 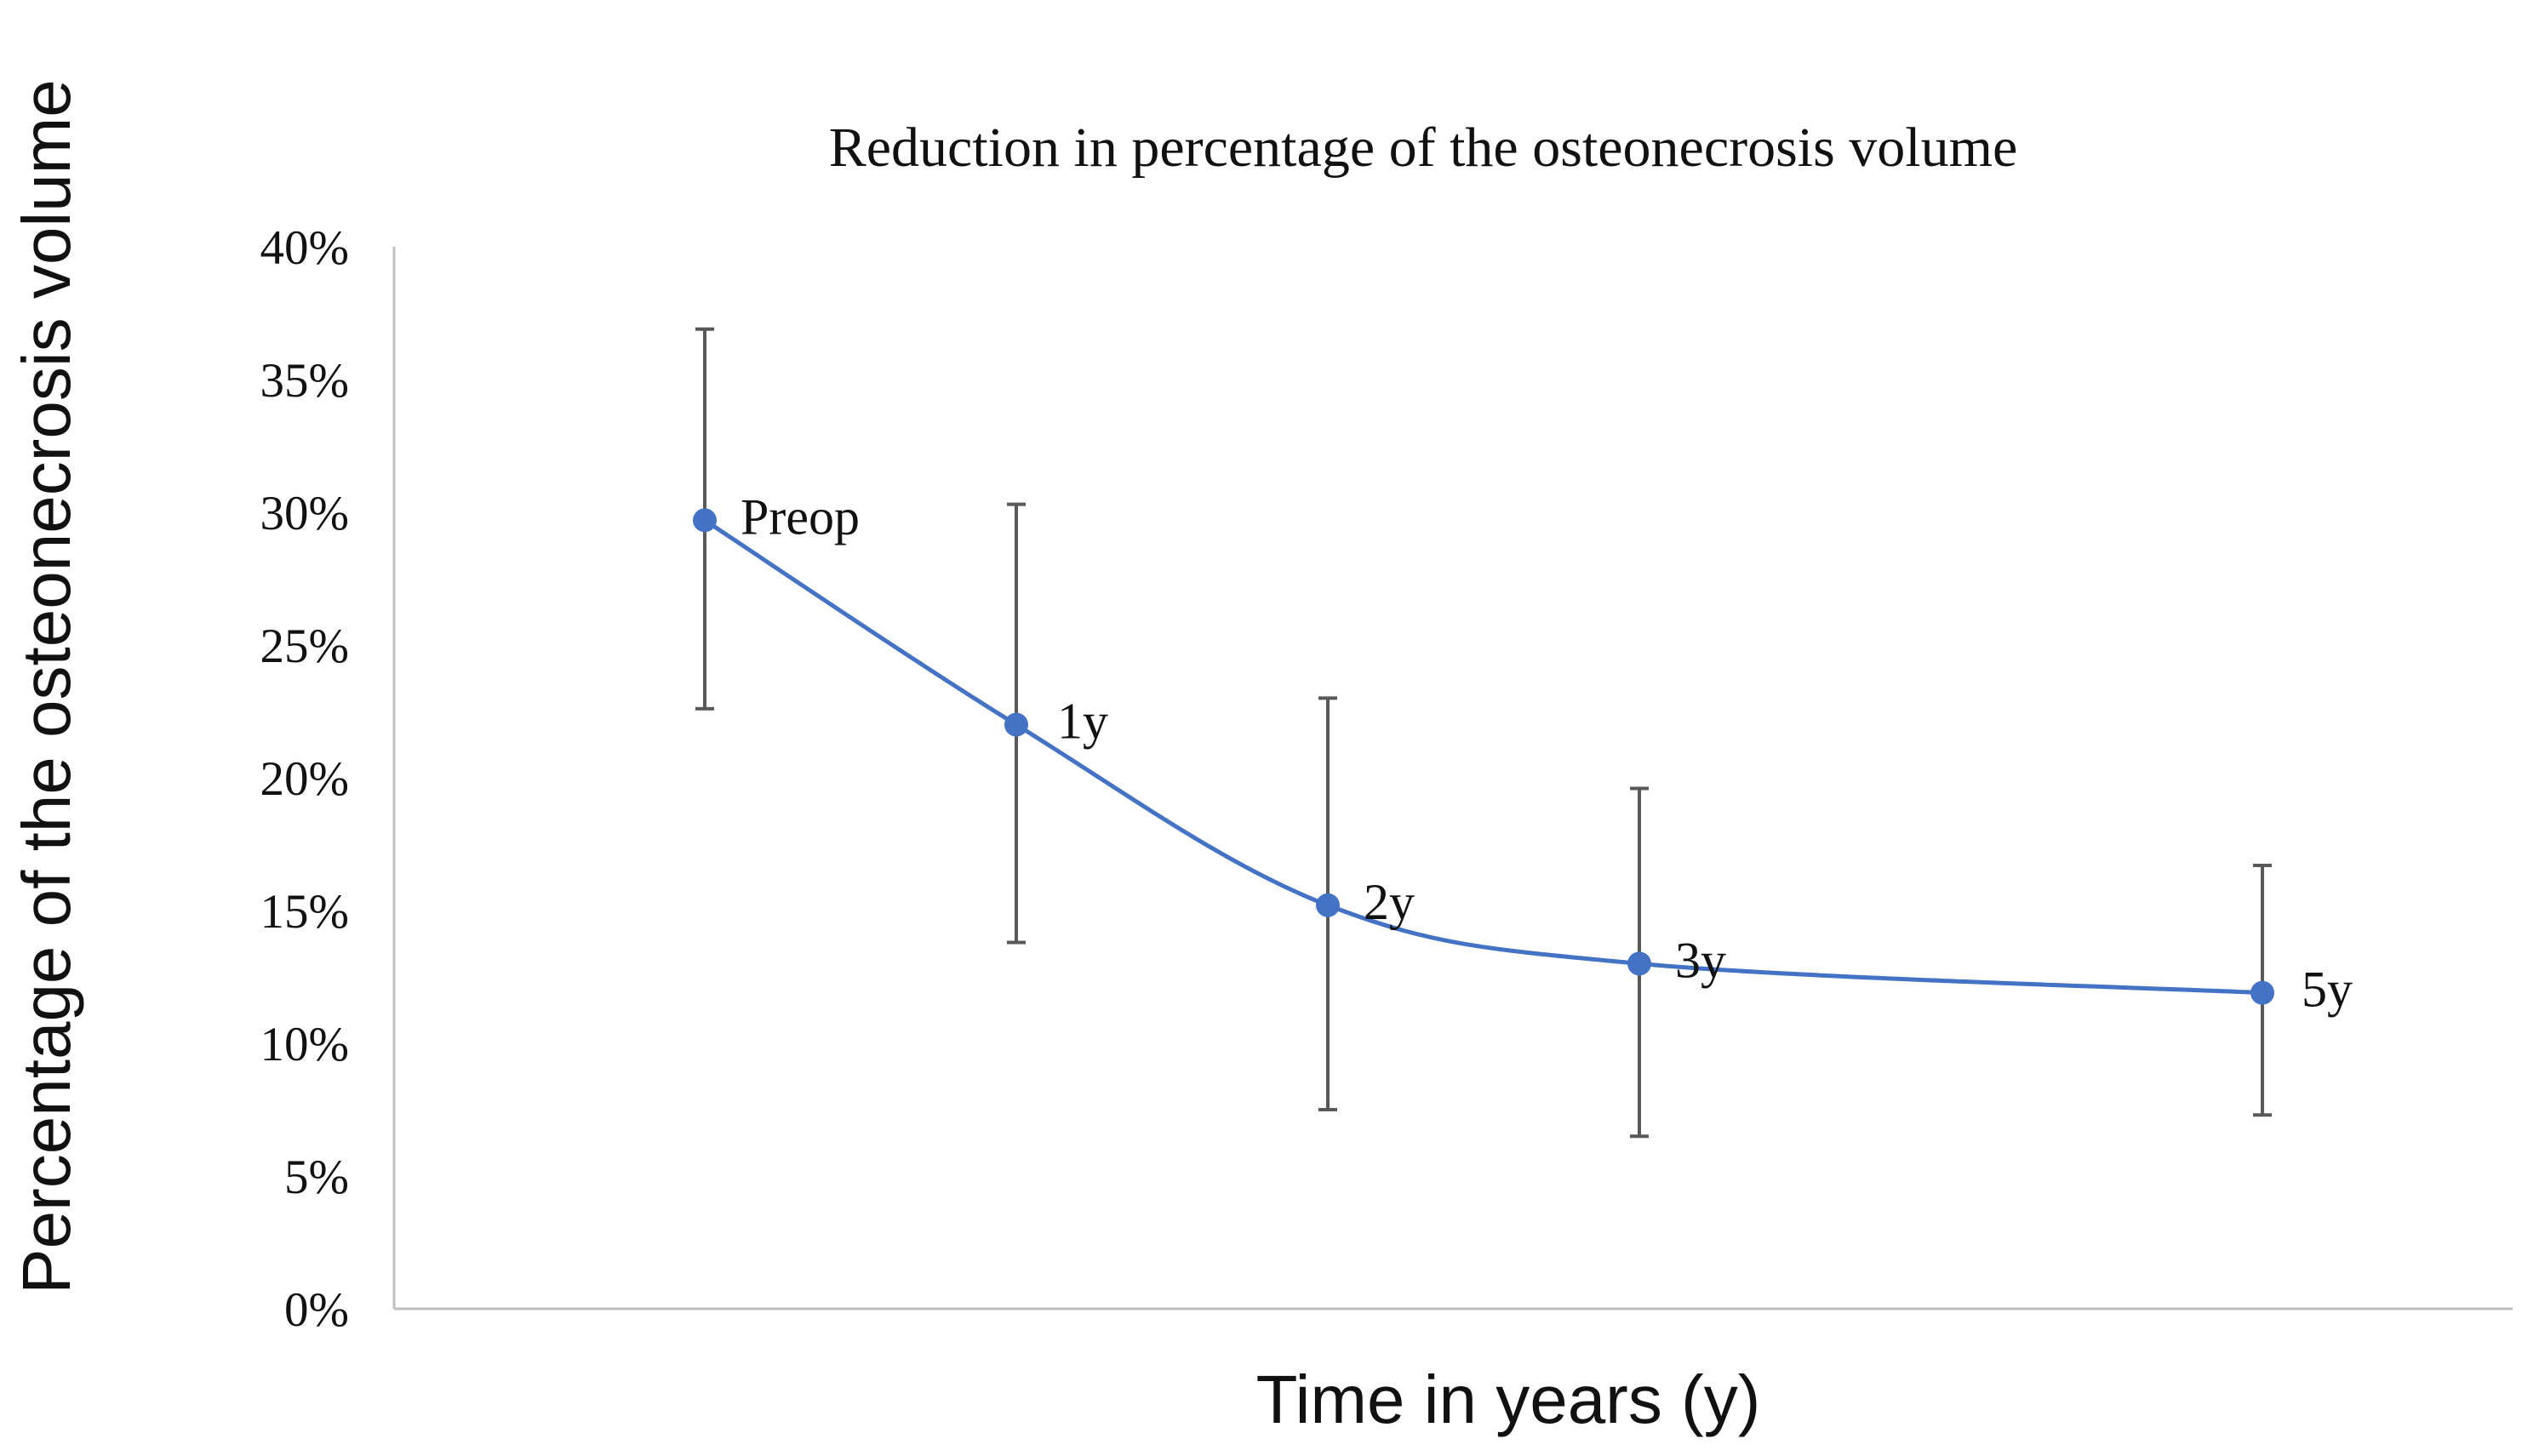 I want to click on data-label: 1y, so click(x=1082, y=722).